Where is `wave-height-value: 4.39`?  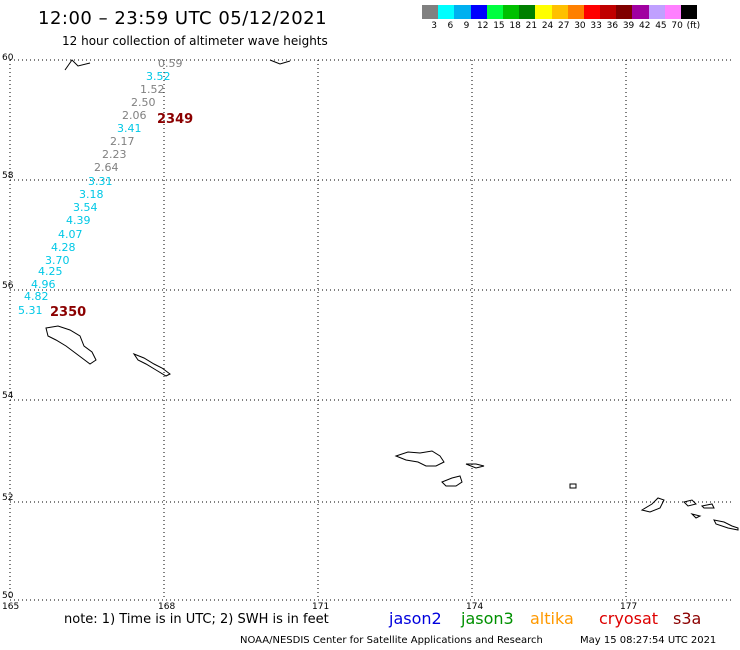
wave-height-value: 4.39 is located at coordinates (78, 220).